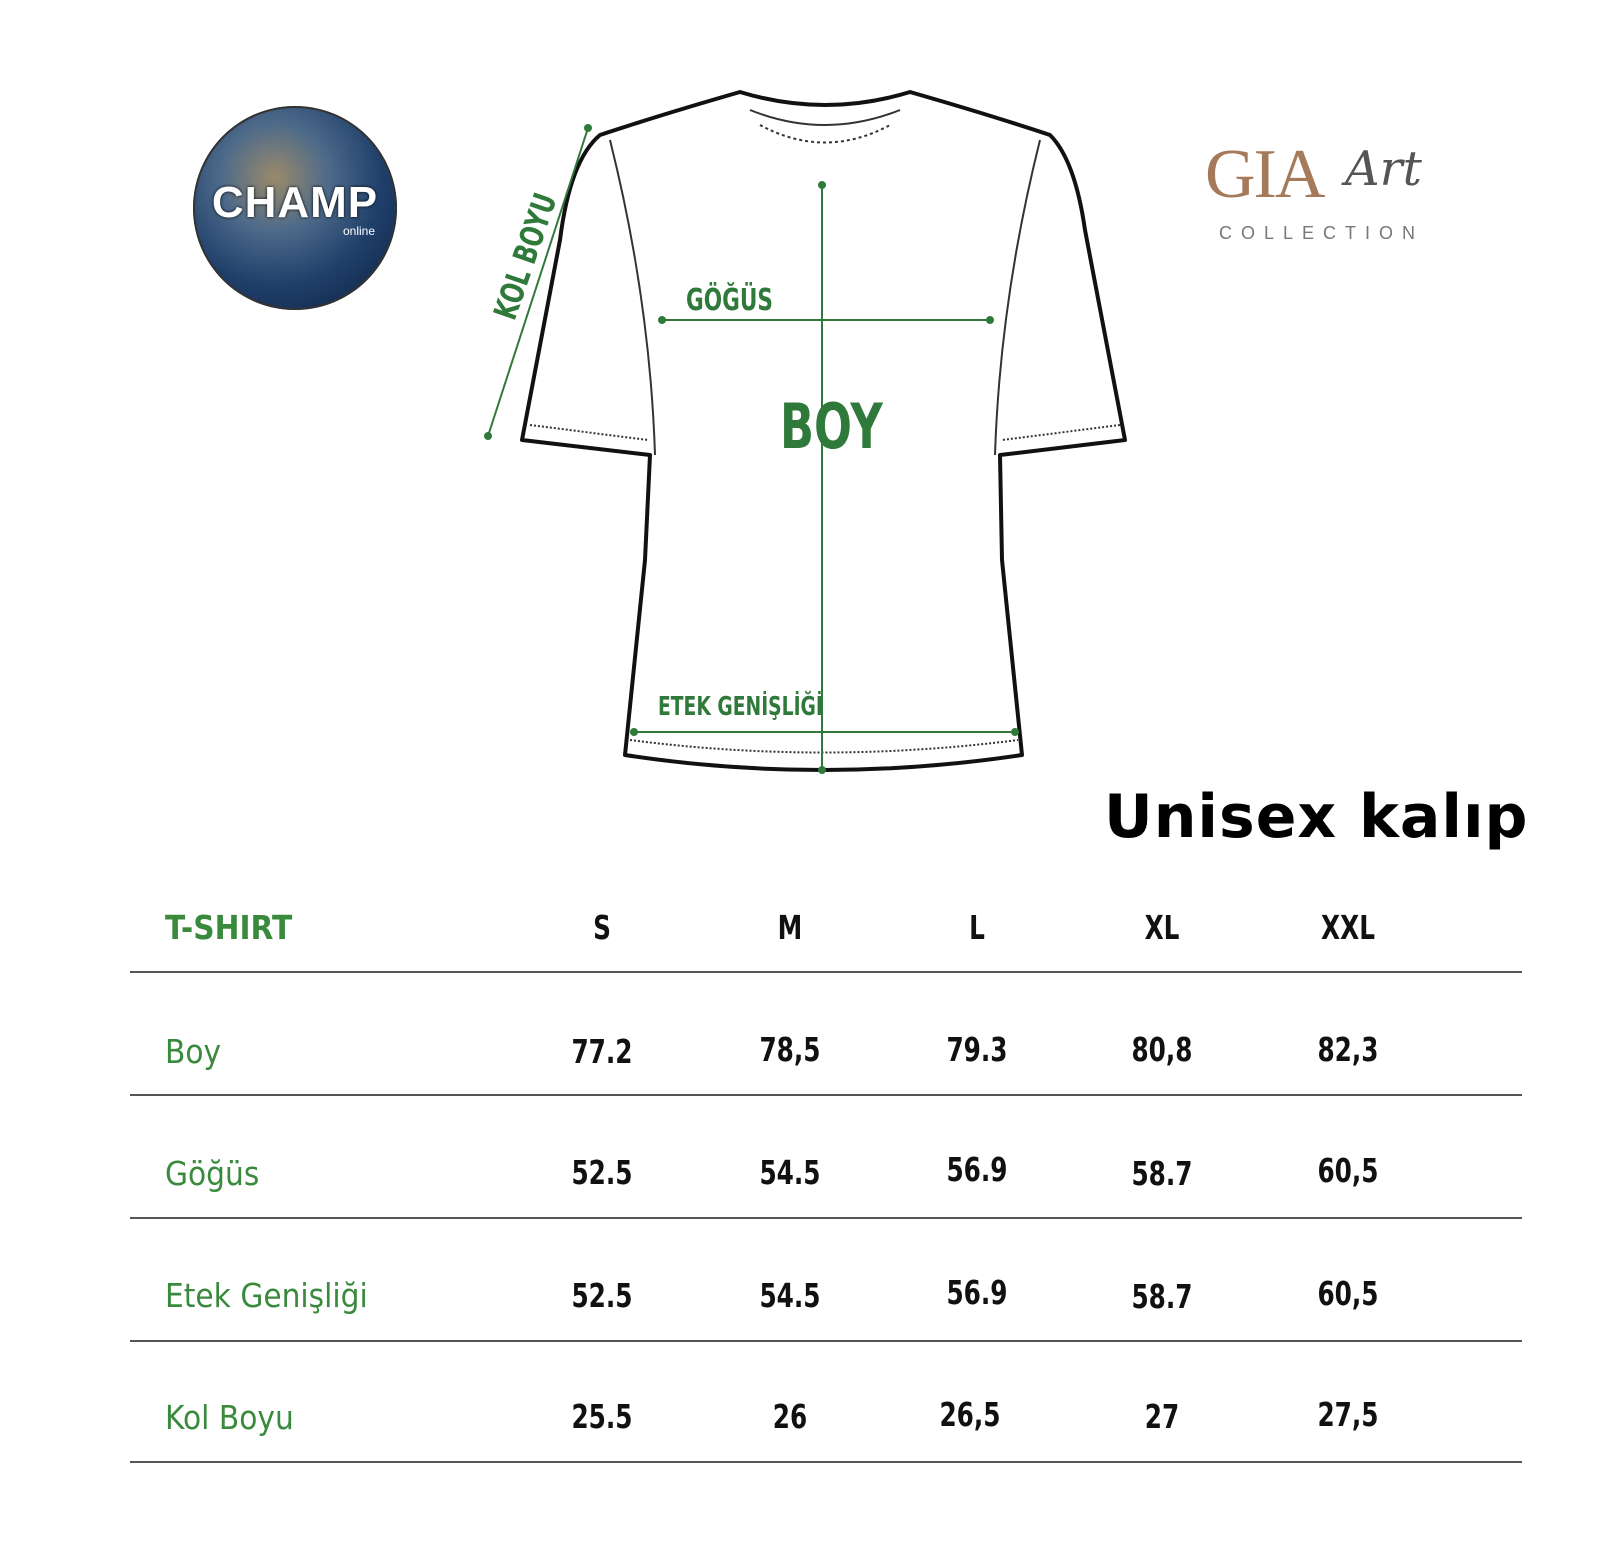  What do you see at coordinates (295, 202) in the screenshot?
I see `champ-logo-text: CHAMP` at bounding box center [295, 202].